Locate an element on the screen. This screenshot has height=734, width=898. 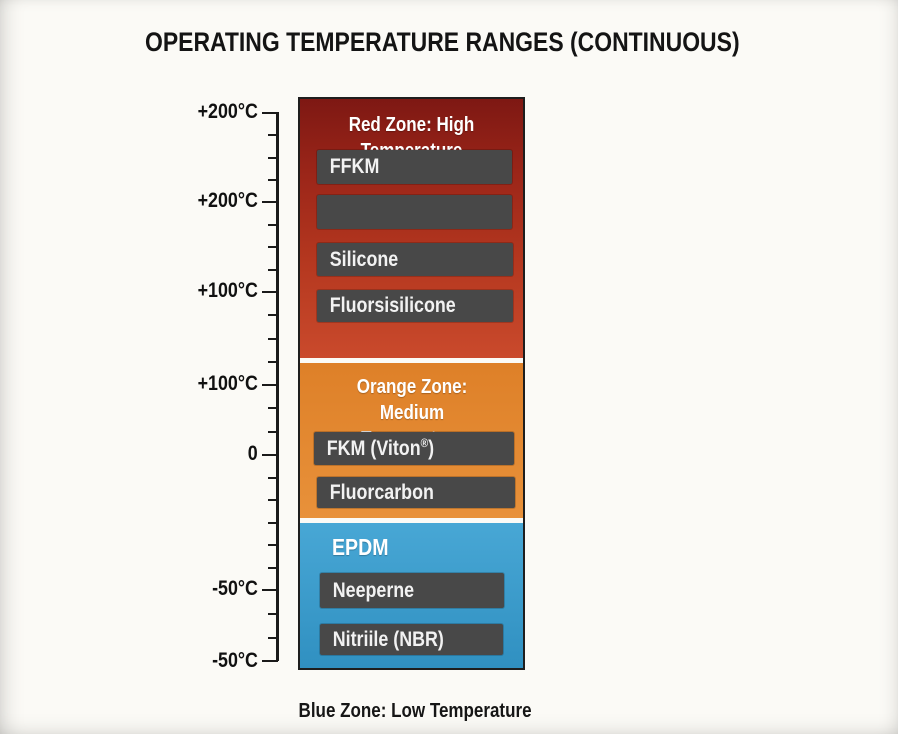
material-bar-label: Fluorcarbon is located at coordinates (381, 492).